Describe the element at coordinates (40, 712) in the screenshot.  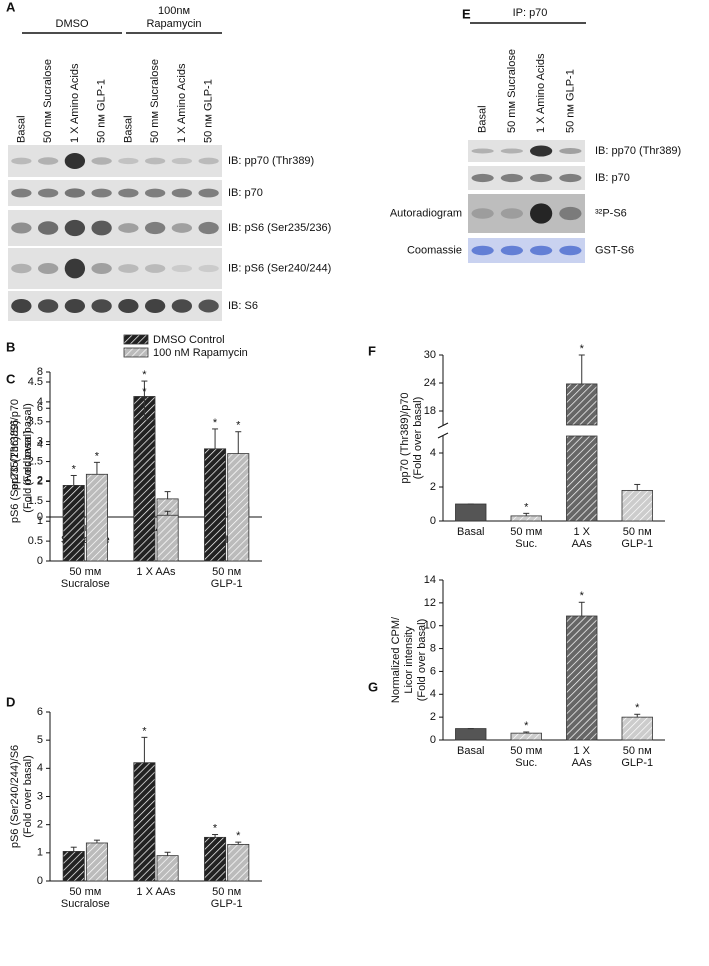
I see `y-tick-label: 6` at that location.